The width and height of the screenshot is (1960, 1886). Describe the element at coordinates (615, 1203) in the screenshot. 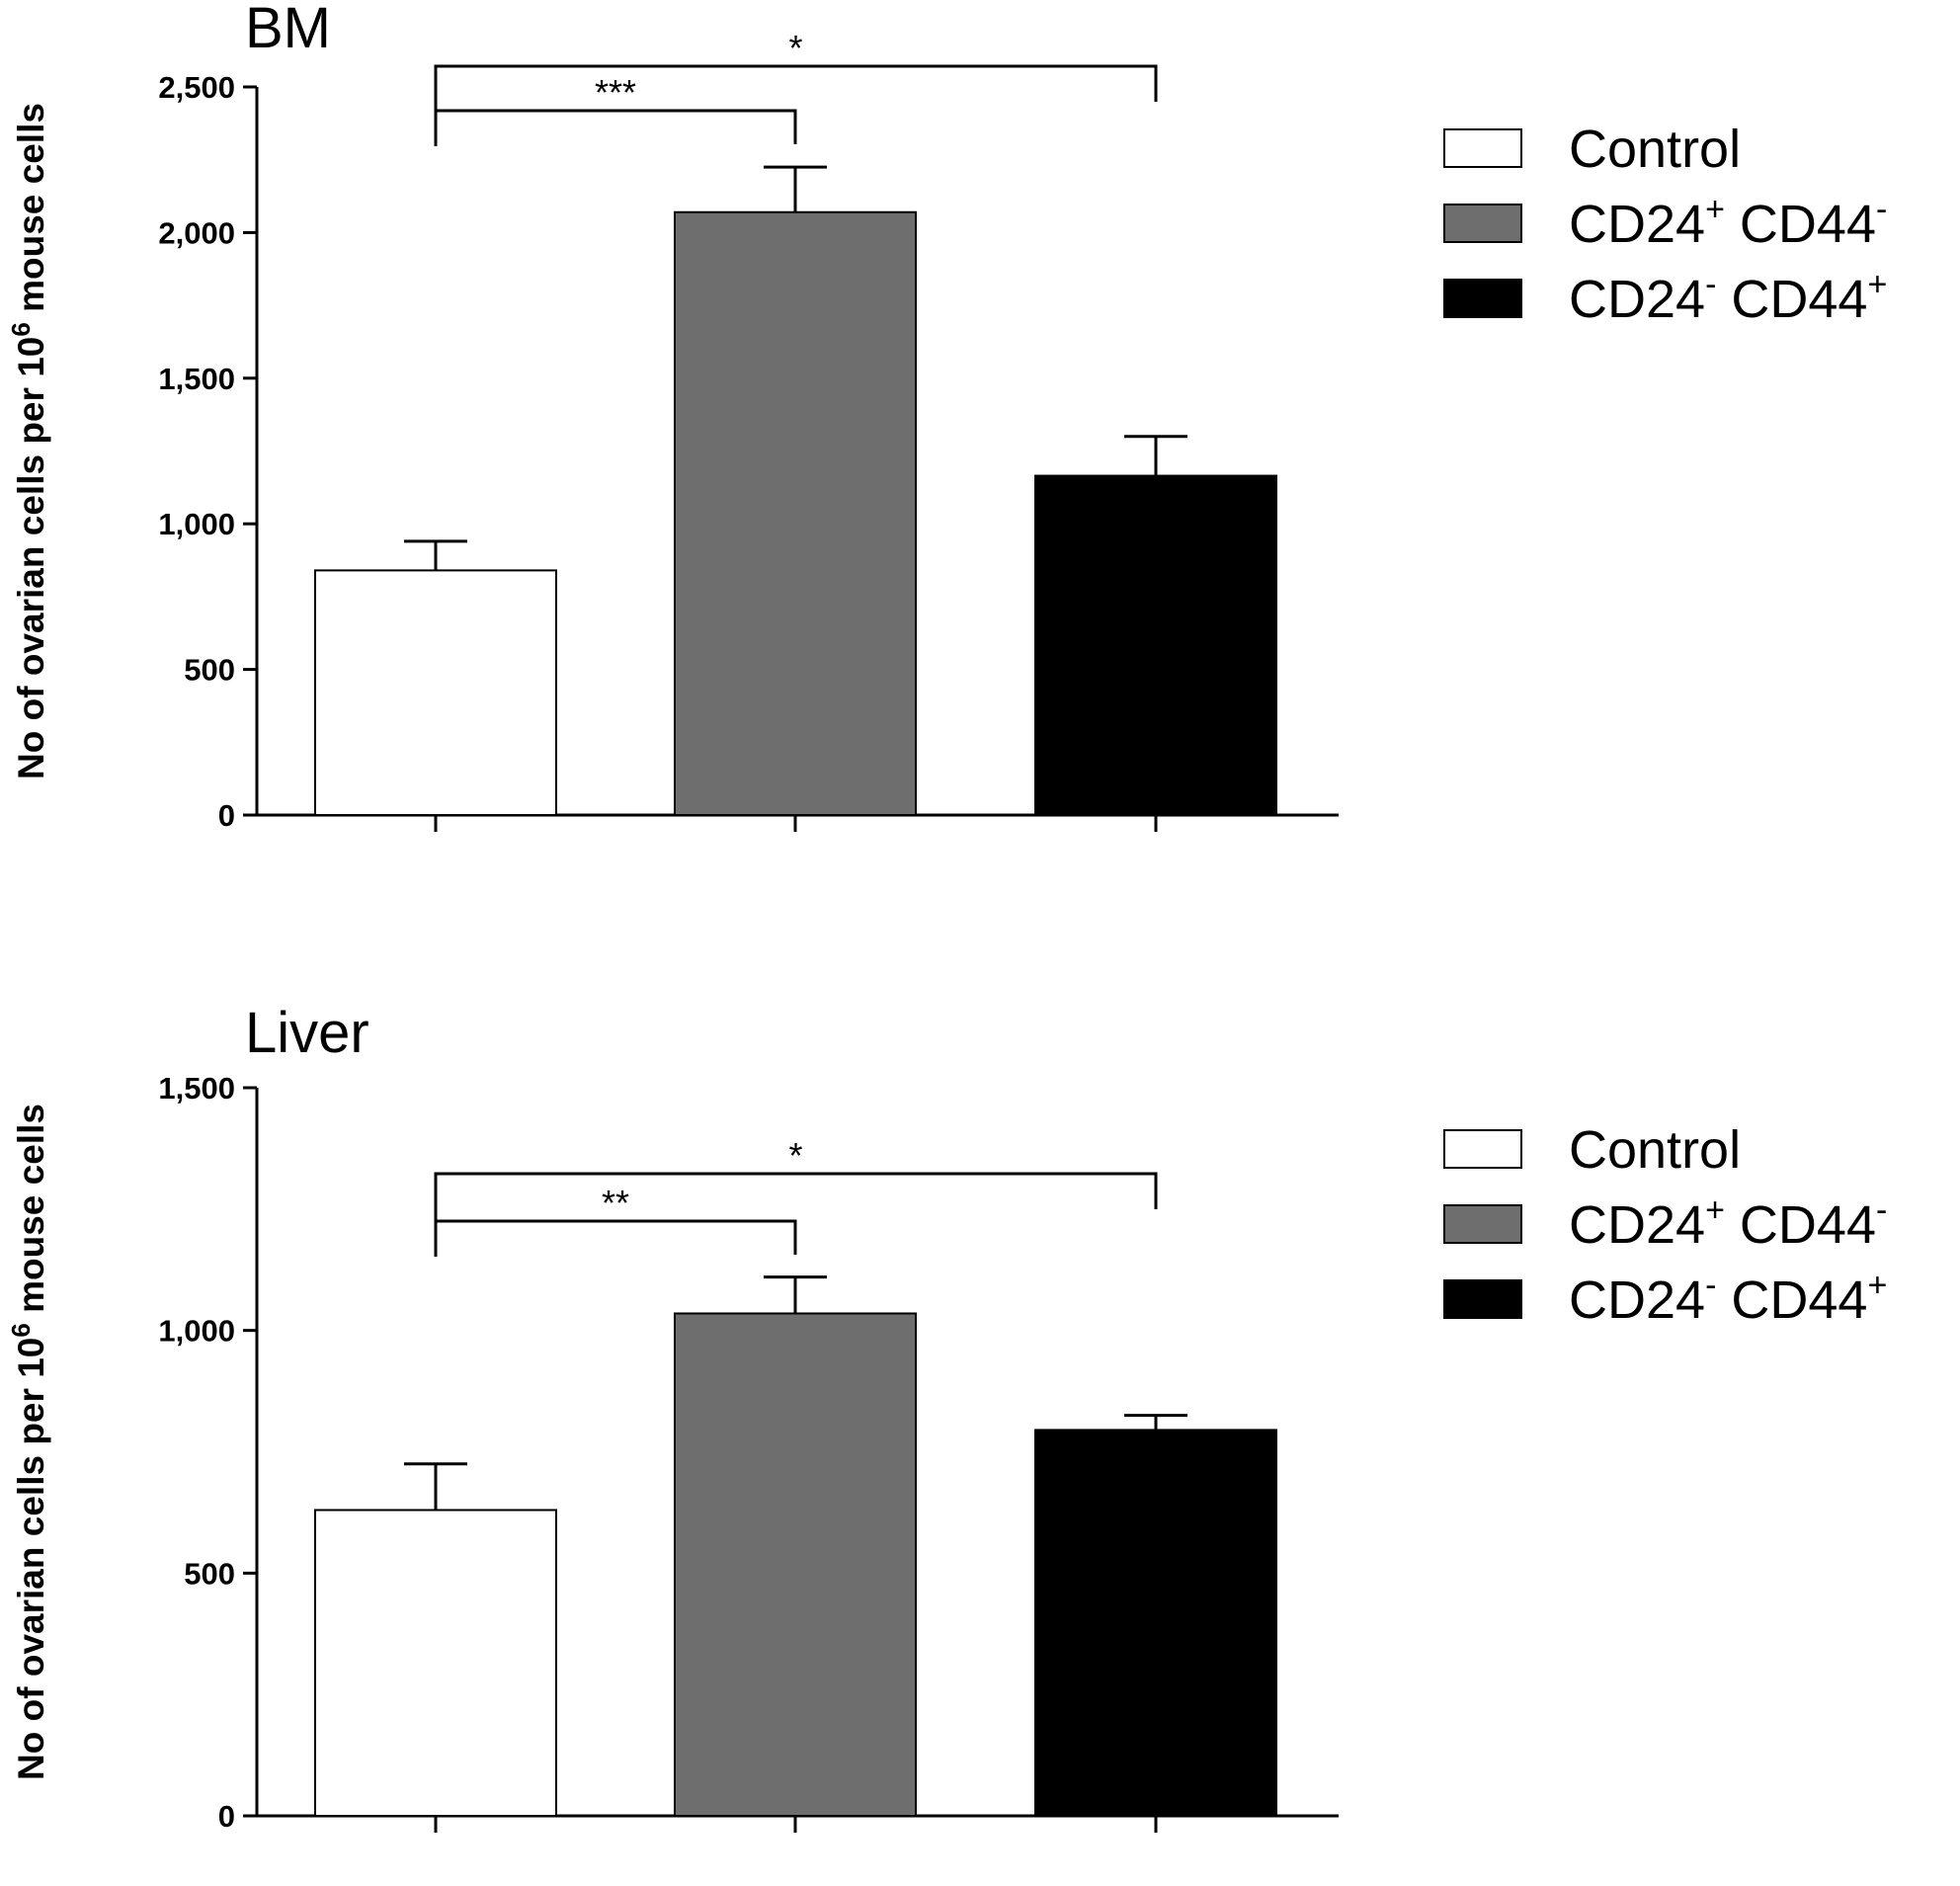

I see `significance-label: **` at that location.